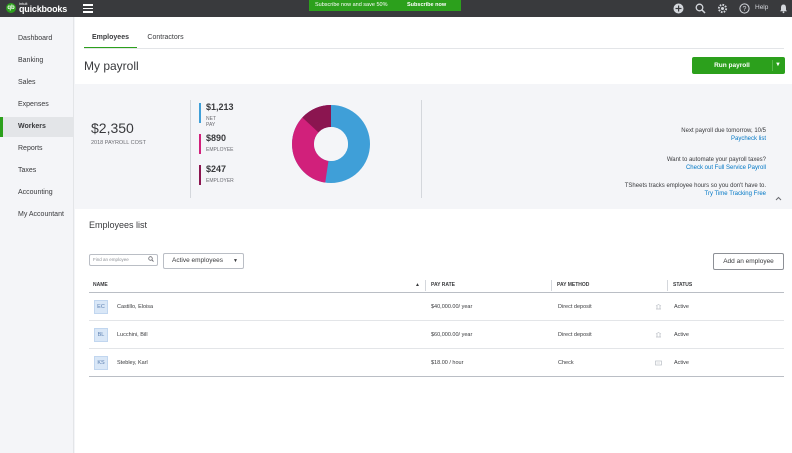 The height and width of the screenshot is (453, 792). I want to click on page-title: My payroll, so click(111, 66).